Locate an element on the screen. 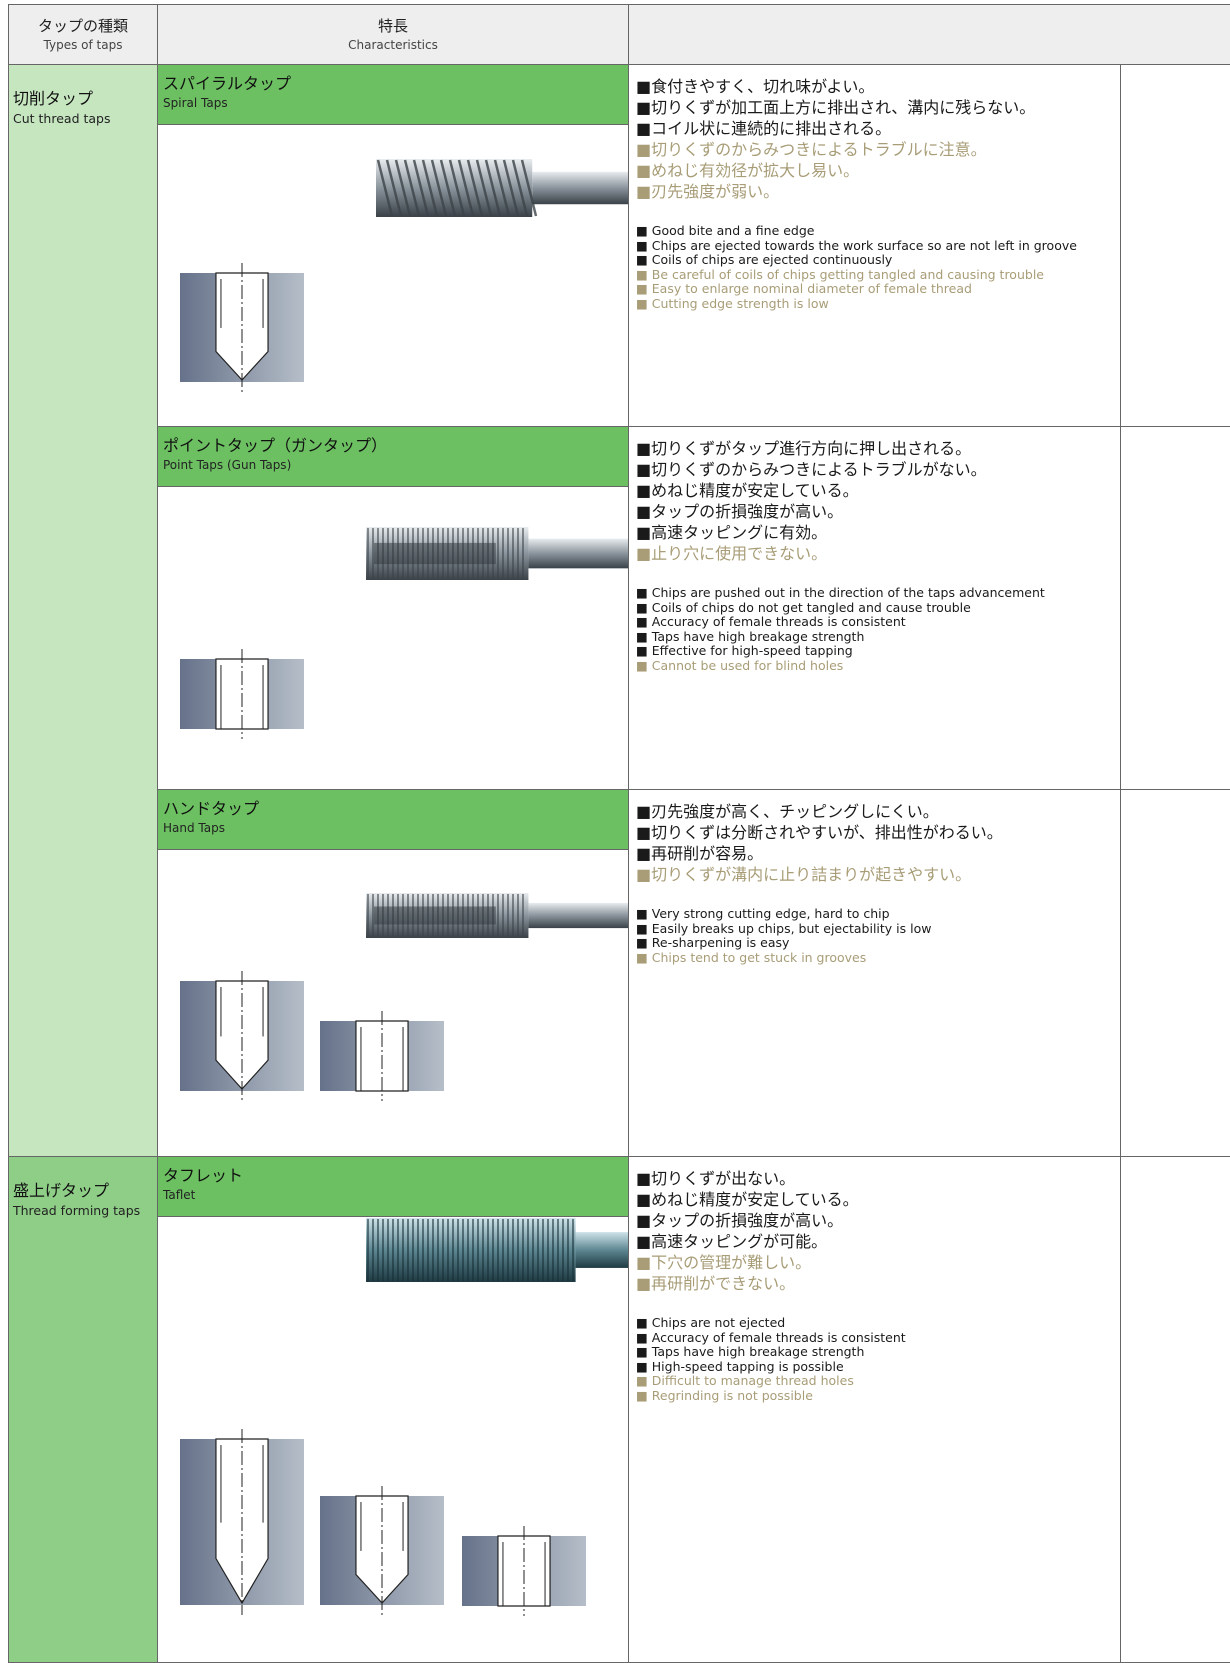 This screenshot has height=1663, width=1230. caution-en: ■ Difficult to manage thread holes is located at coordinates (745, 1380).